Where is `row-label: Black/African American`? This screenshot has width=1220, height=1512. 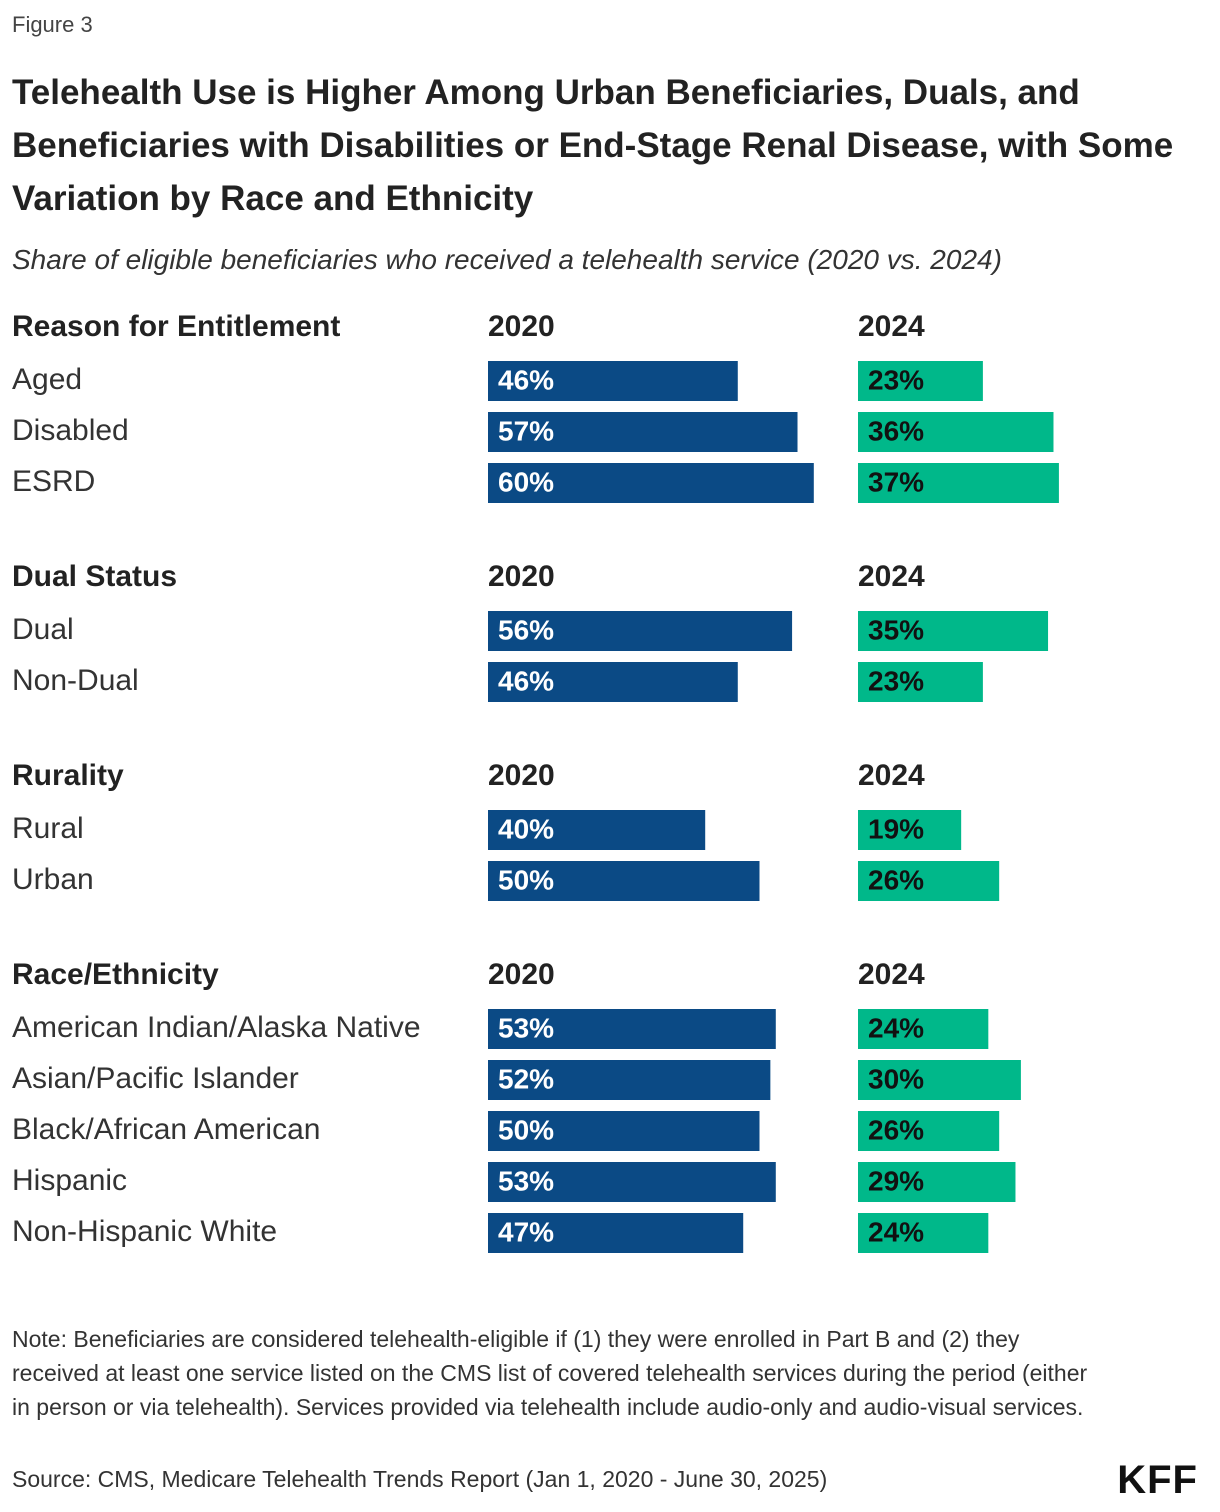 row-label: Black/African American is located at coordinates (166, 1129).